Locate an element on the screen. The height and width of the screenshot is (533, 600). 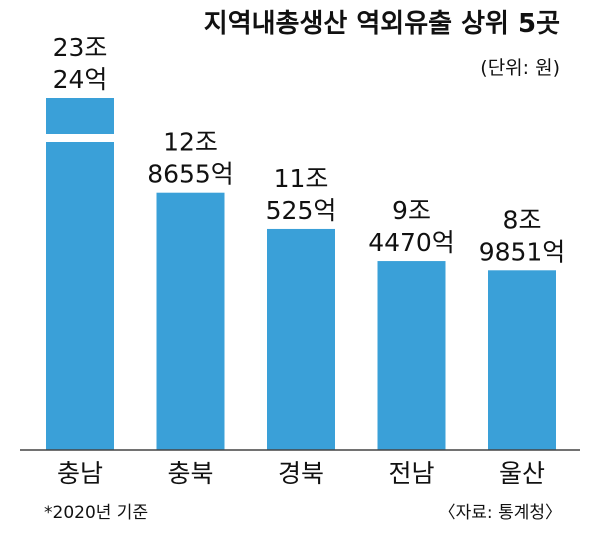
value-label: 525억 is located at coordinates (301, 210).